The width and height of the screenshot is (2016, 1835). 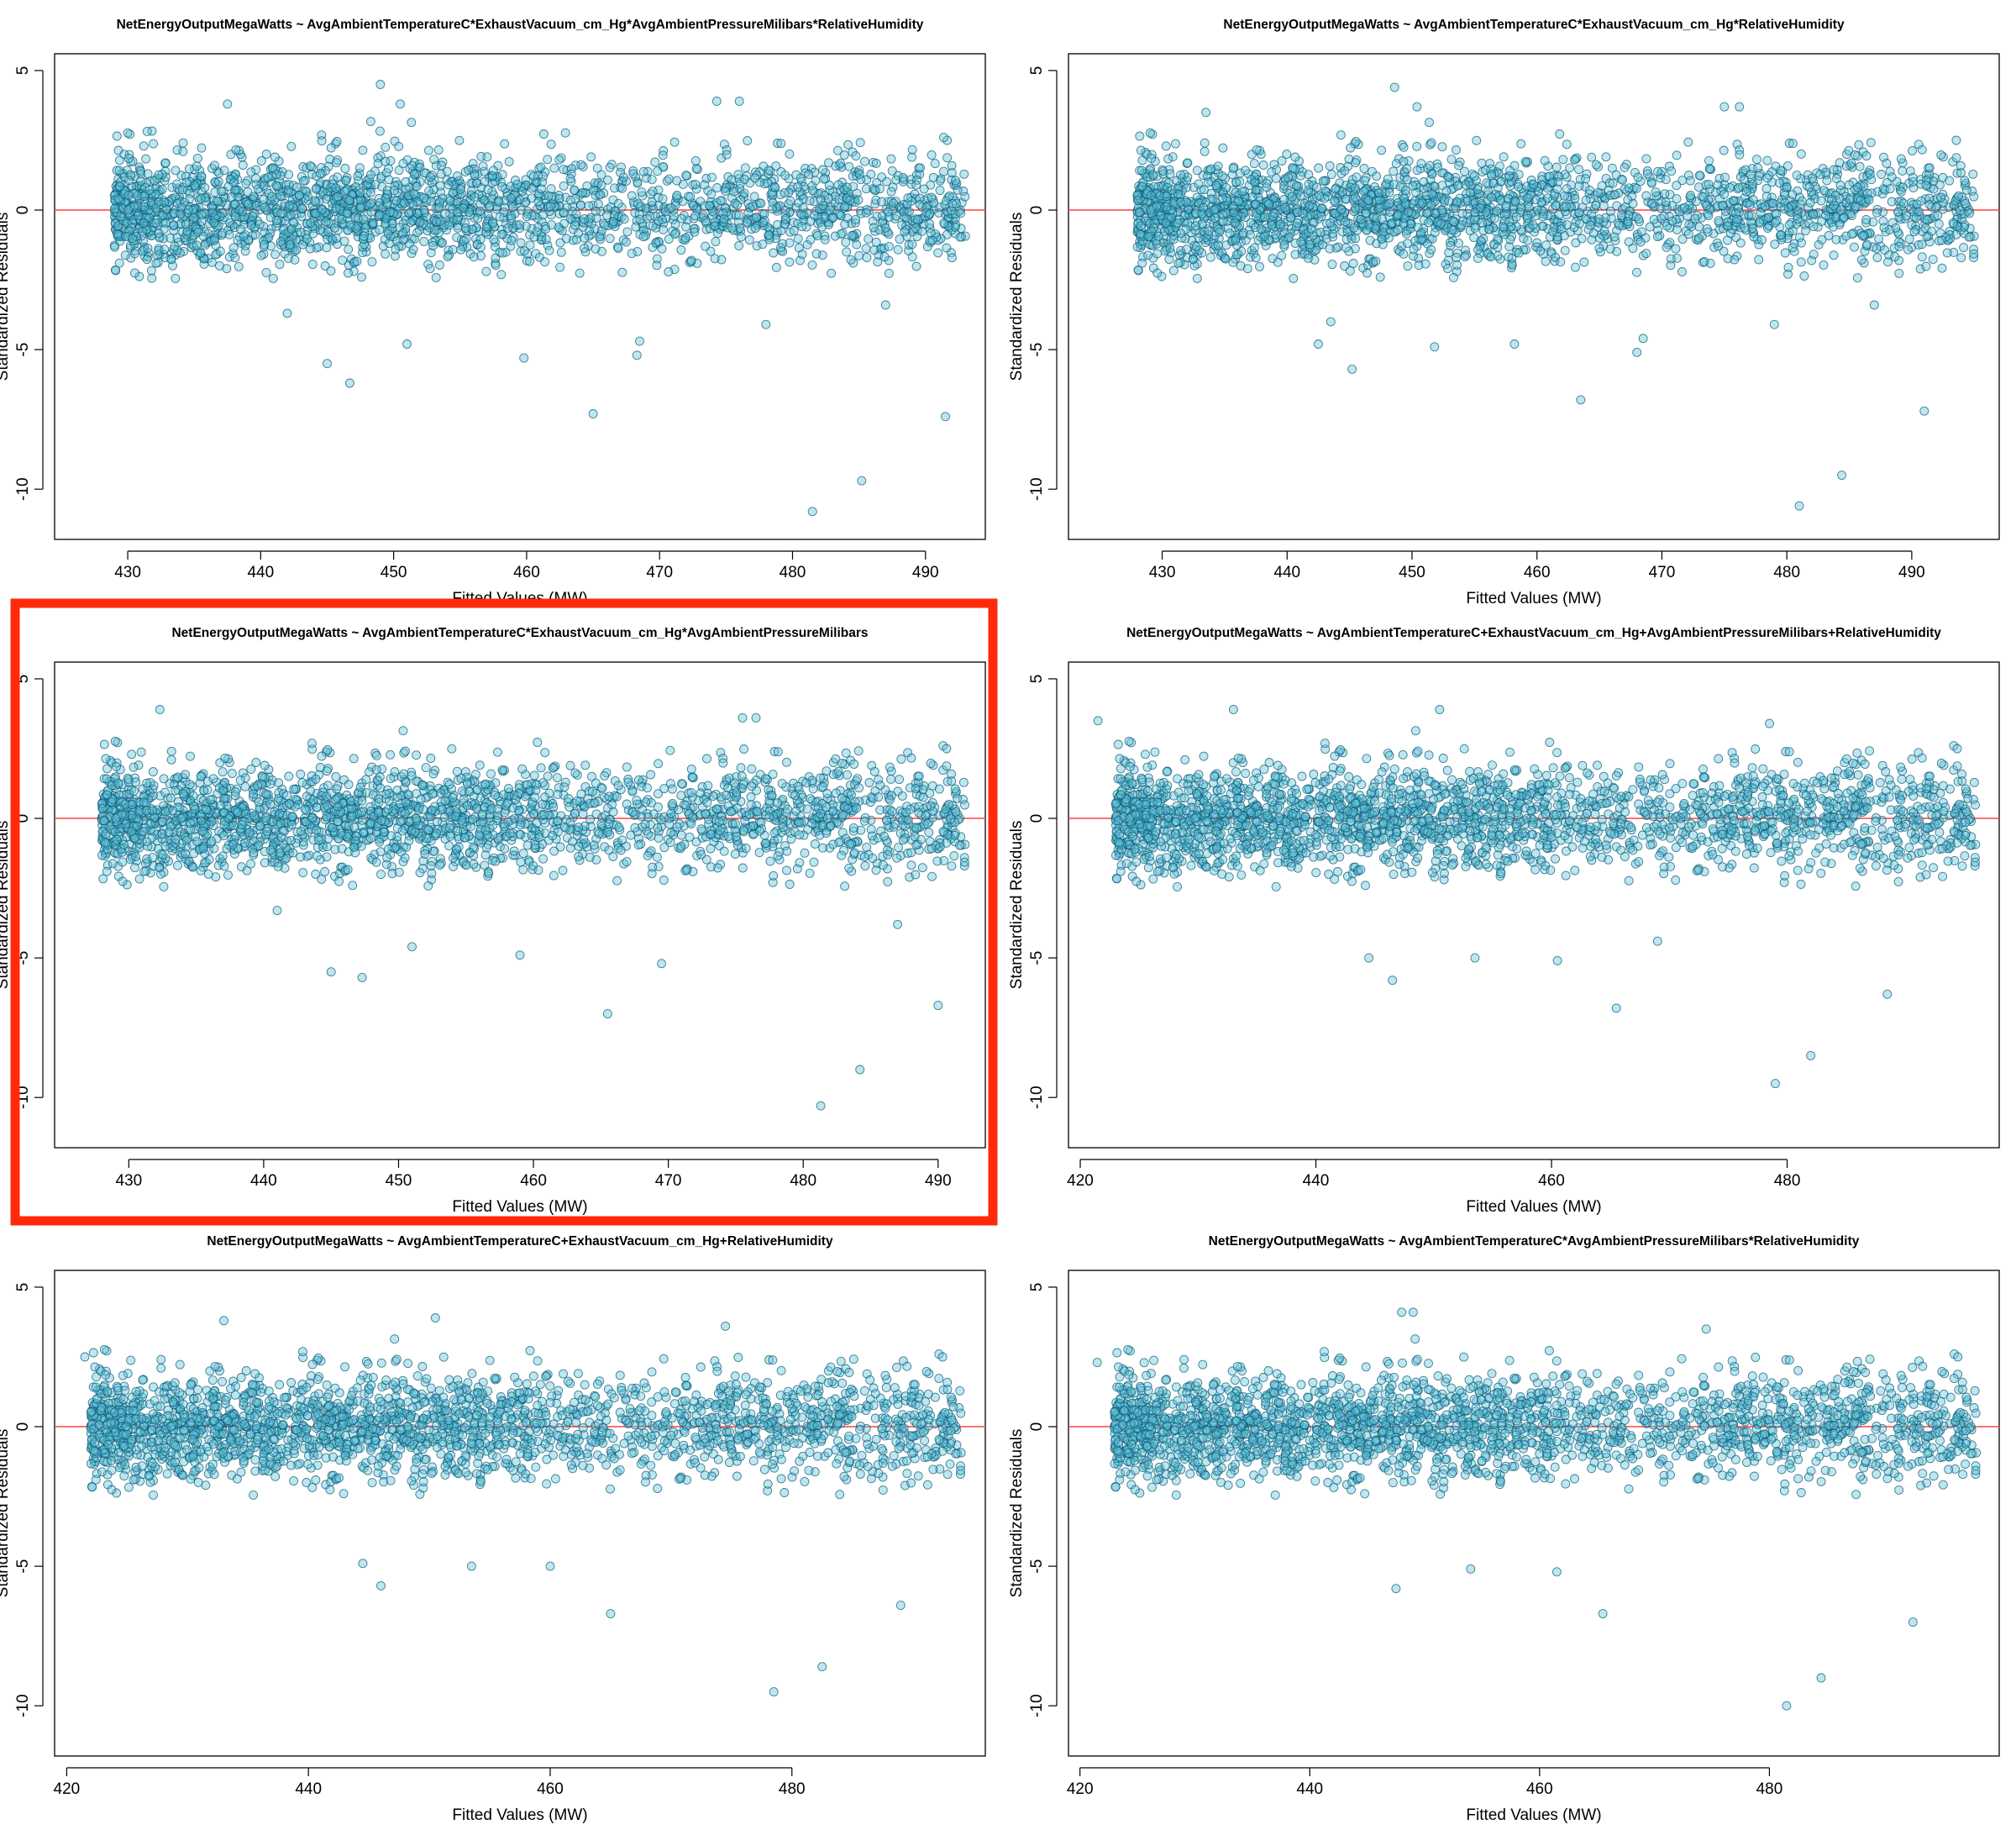 I want to click on x-tick-label: 460, so click(x=1537, y=572).